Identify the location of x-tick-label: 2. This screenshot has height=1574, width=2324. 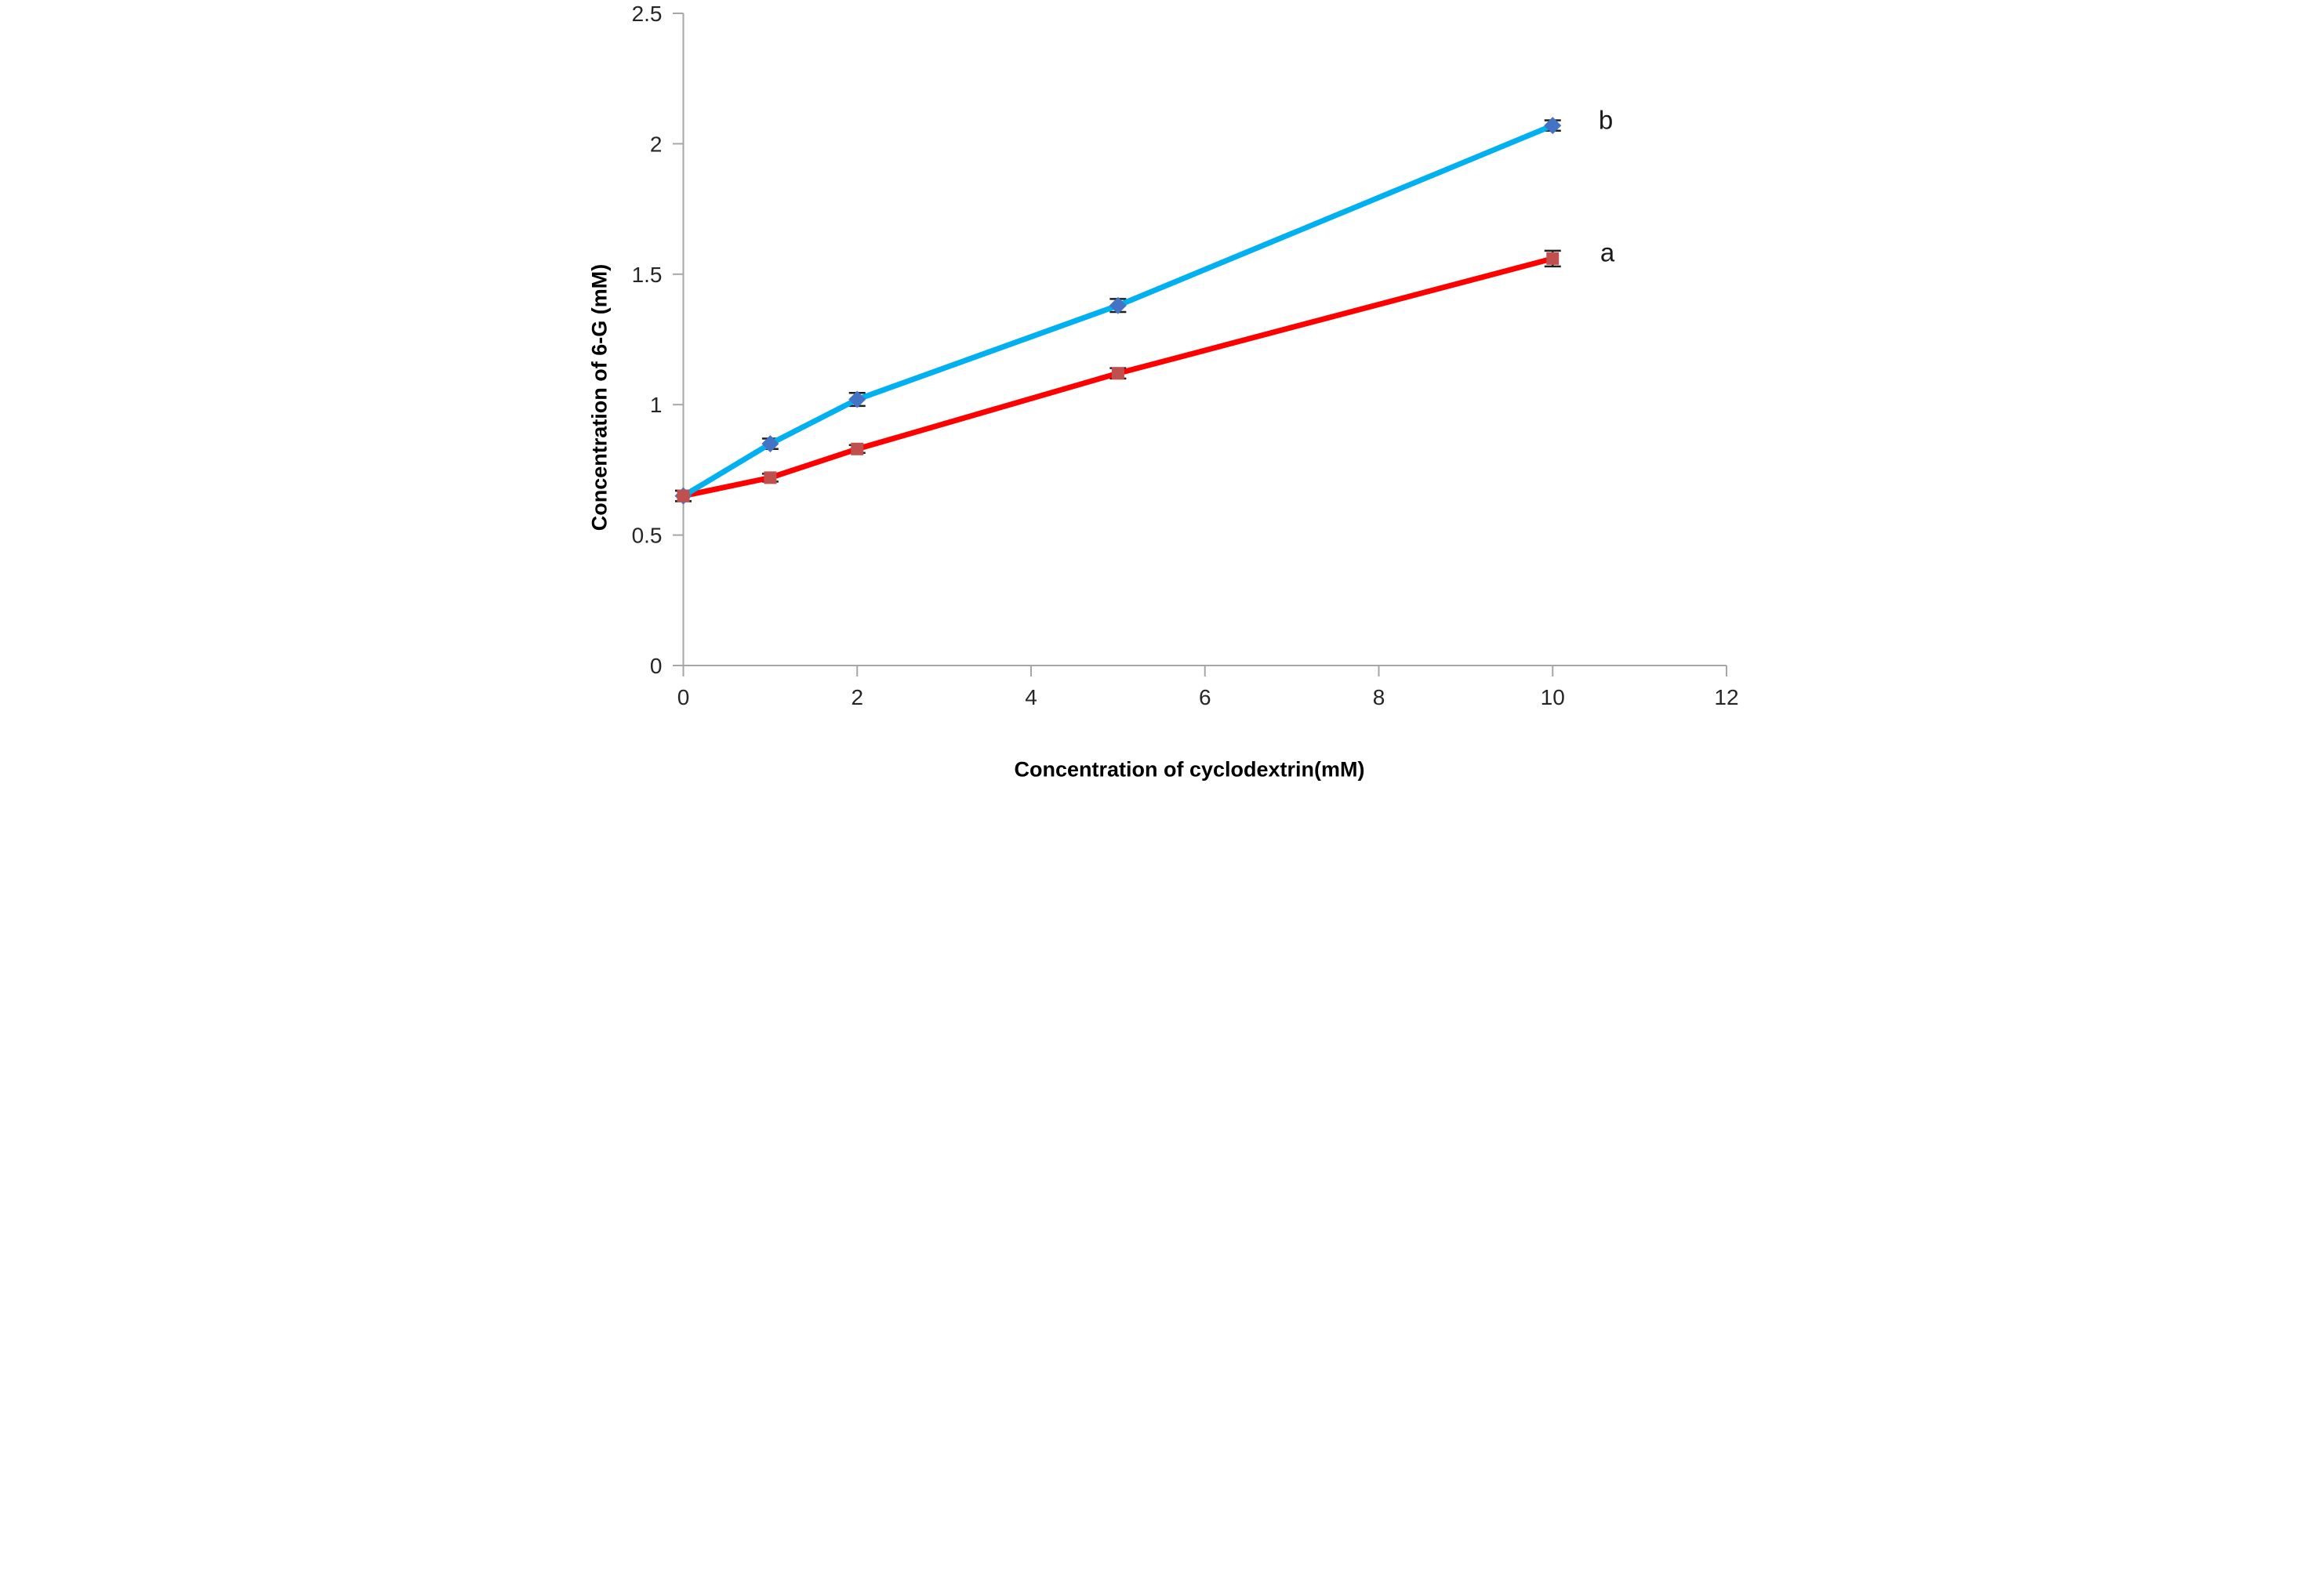
(857, 697).